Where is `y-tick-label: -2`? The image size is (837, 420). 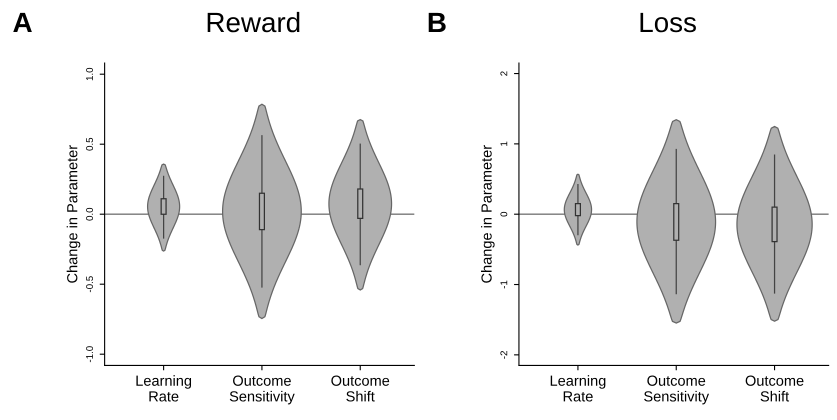 y-tick-label: -2 is located at coordinates (504, 355).